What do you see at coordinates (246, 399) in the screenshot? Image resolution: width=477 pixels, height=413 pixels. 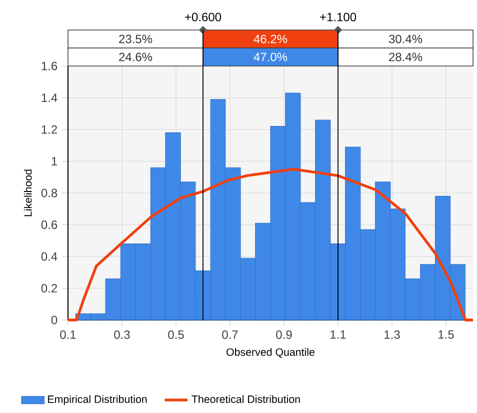 I see `legend-label: Theoretical Distribution` at bounding box center [246, 399].